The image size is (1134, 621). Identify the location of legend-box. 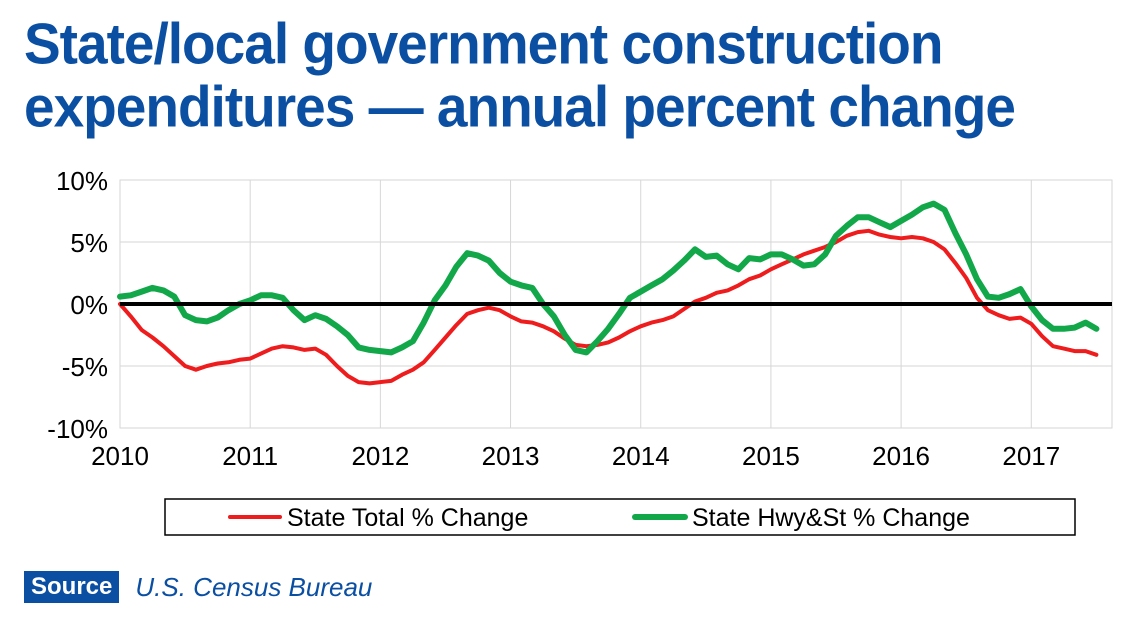
(620, 517).